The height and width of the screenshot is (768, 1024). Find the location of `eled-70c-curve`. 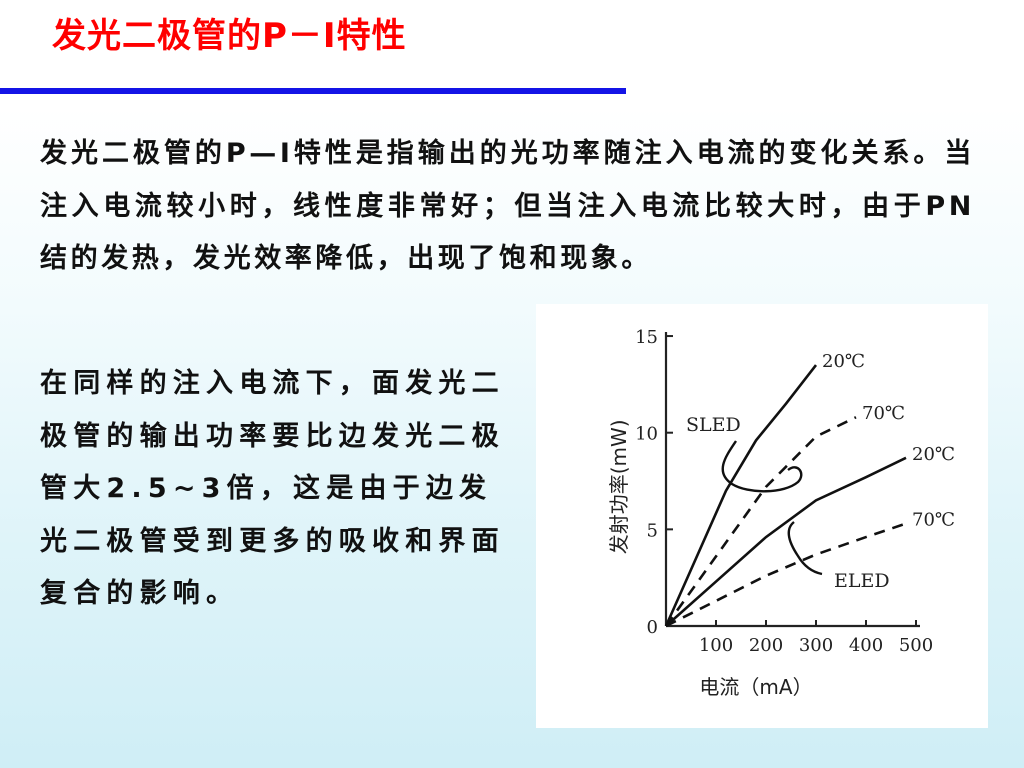

eled-70c-curve is located at coordinates (786, 575).